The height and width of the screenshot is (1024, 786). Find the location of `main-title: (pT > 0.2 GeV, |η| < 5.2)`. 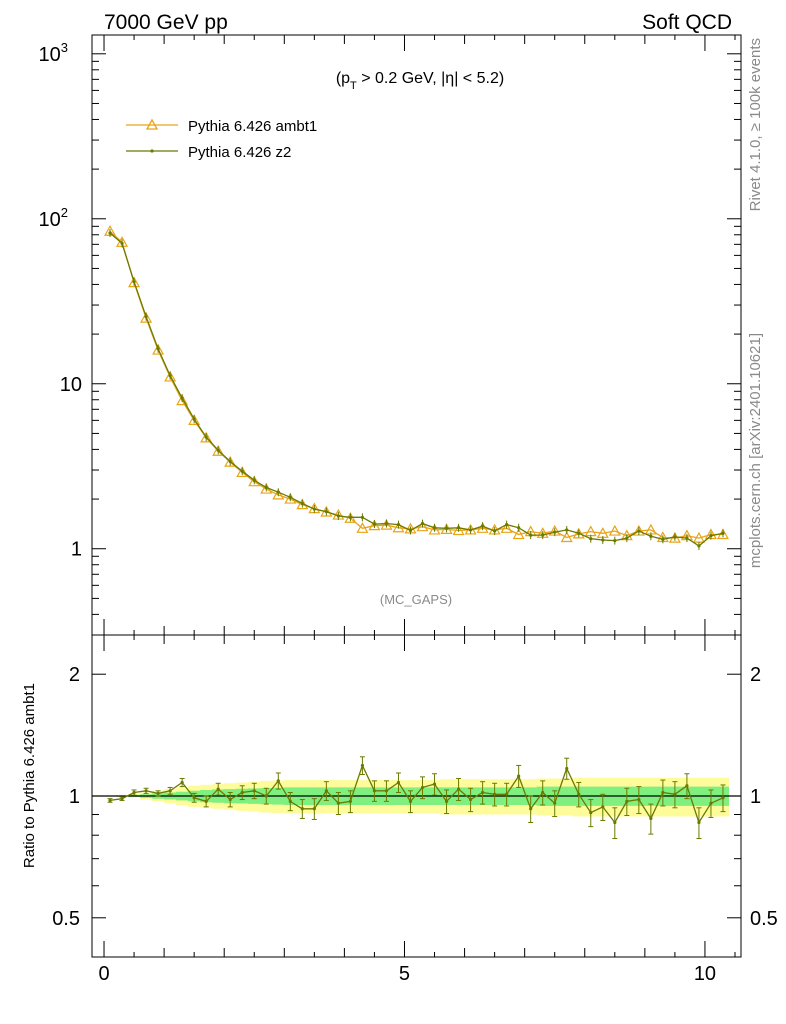

main-title: (pT > 0.2 GeV, |η| < 5.2) is located at coordinates (420, 81).